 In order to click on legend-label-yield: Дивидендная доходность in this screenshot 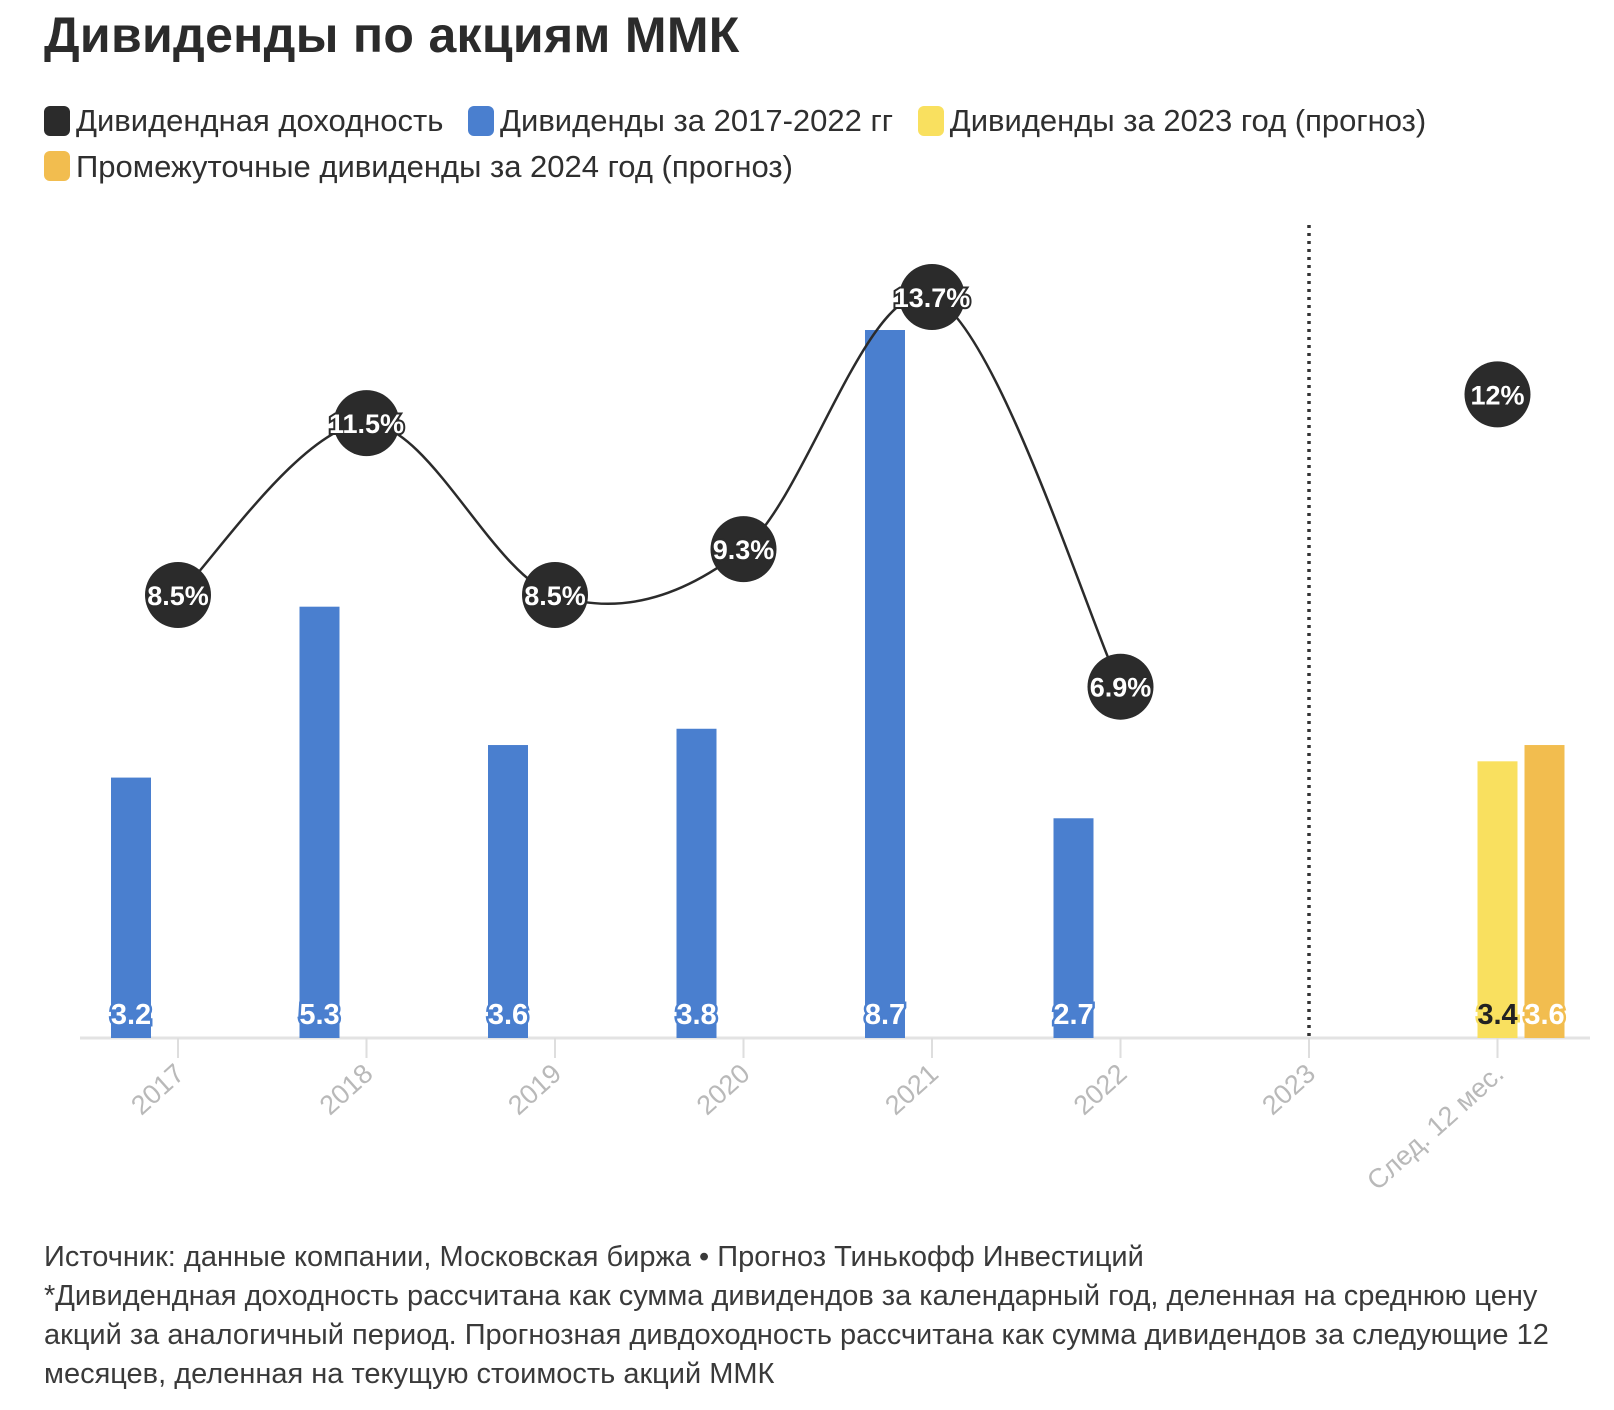, I will do `click(260, 120)`.